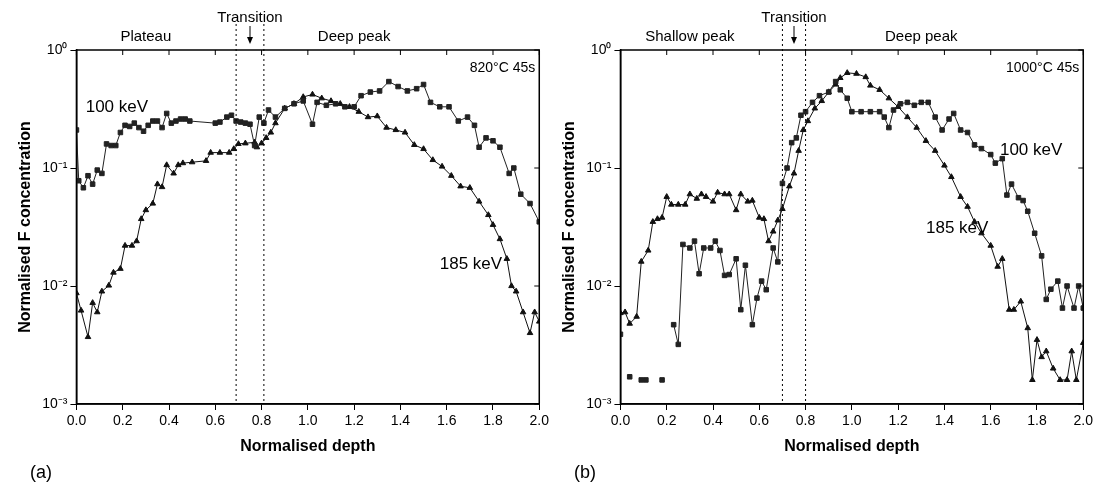 The width and height of the screenshot is (1105, 490). Describe the element at coordinates (502, 67) in the screenshot. I see `annotation: 820°C 45s` at that location.